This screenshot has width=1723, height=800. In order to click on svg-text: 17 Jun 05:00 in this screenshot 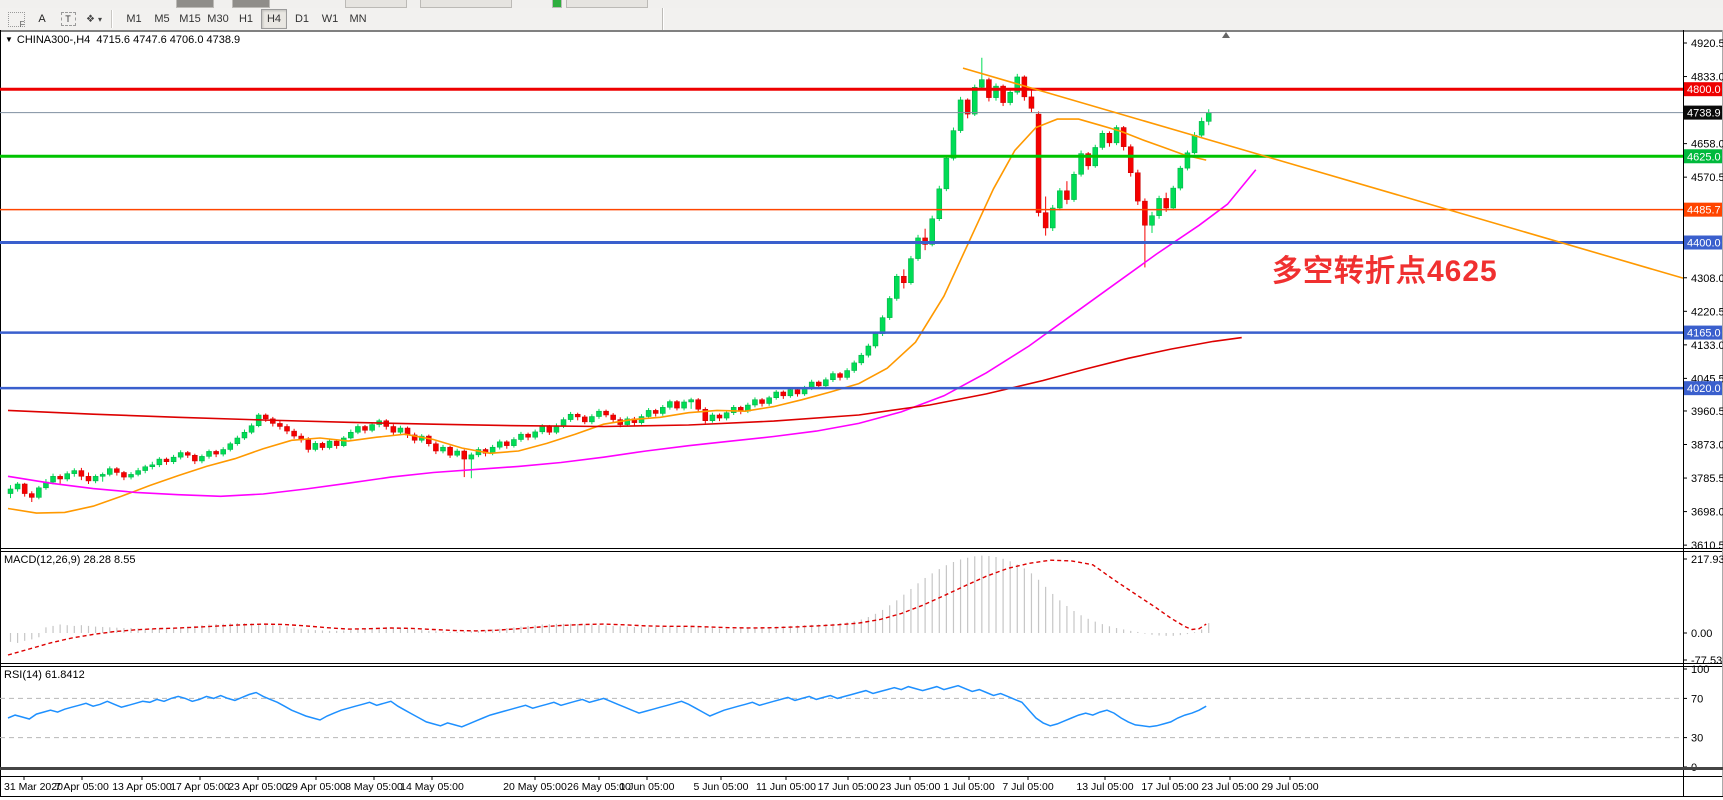, I will do `click(848, 787)`.